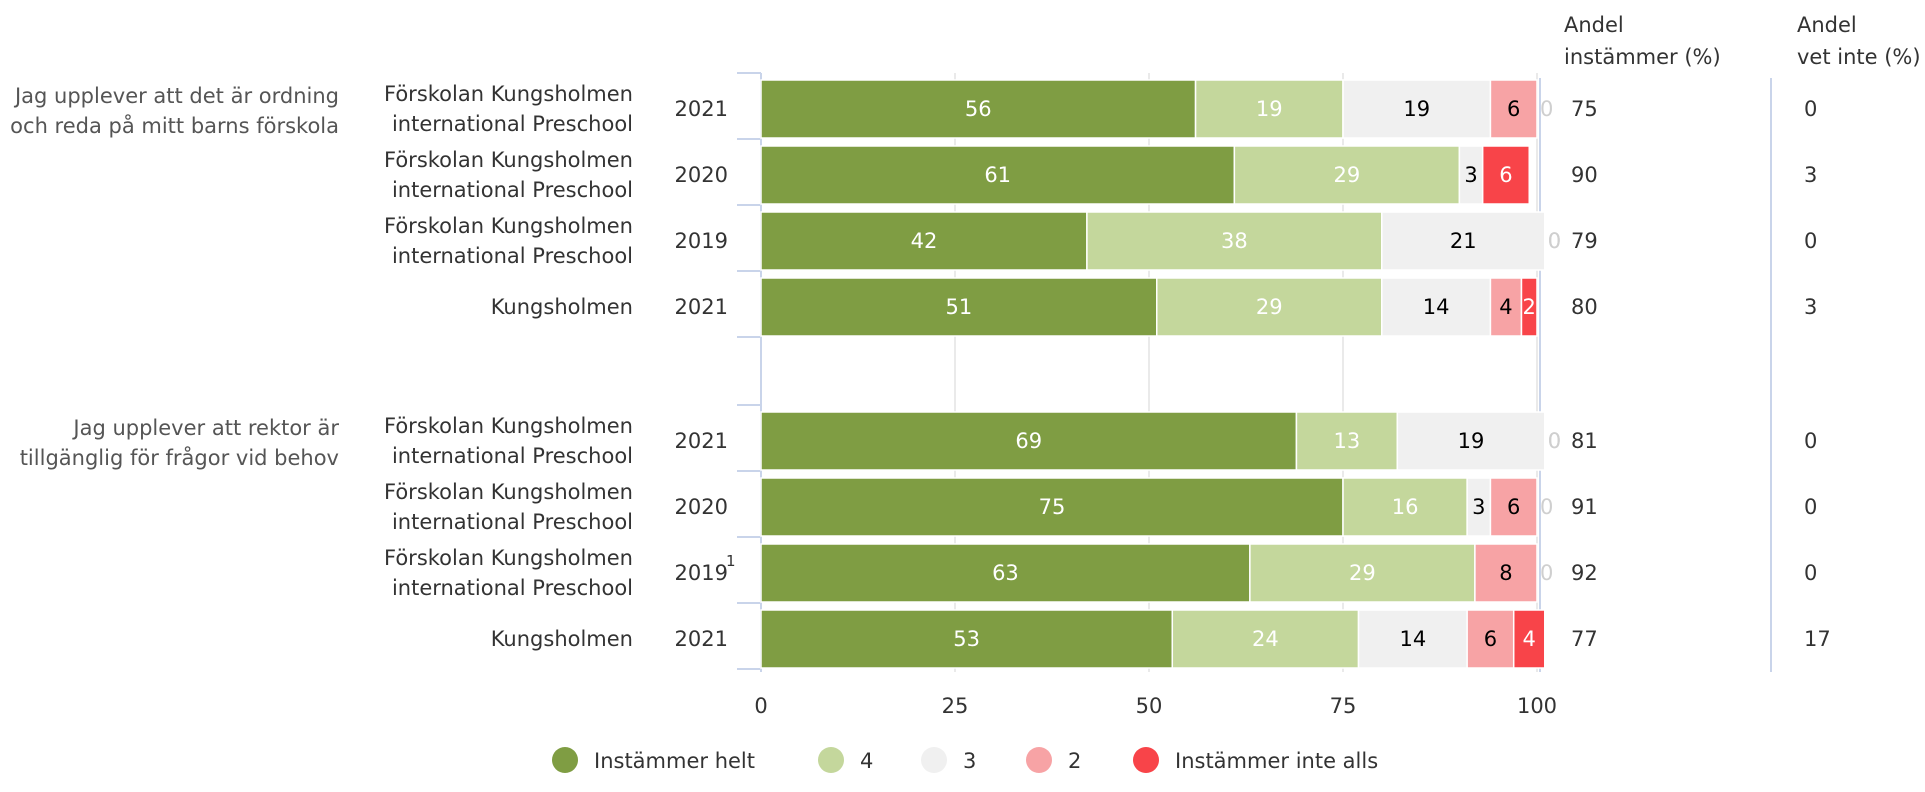 The height and width of the screenshot is (792, 1925). Describe the element at coordinates (1642, 57) in the screenshot. I see `agree-header-line2: instämmer (%)` at that location.